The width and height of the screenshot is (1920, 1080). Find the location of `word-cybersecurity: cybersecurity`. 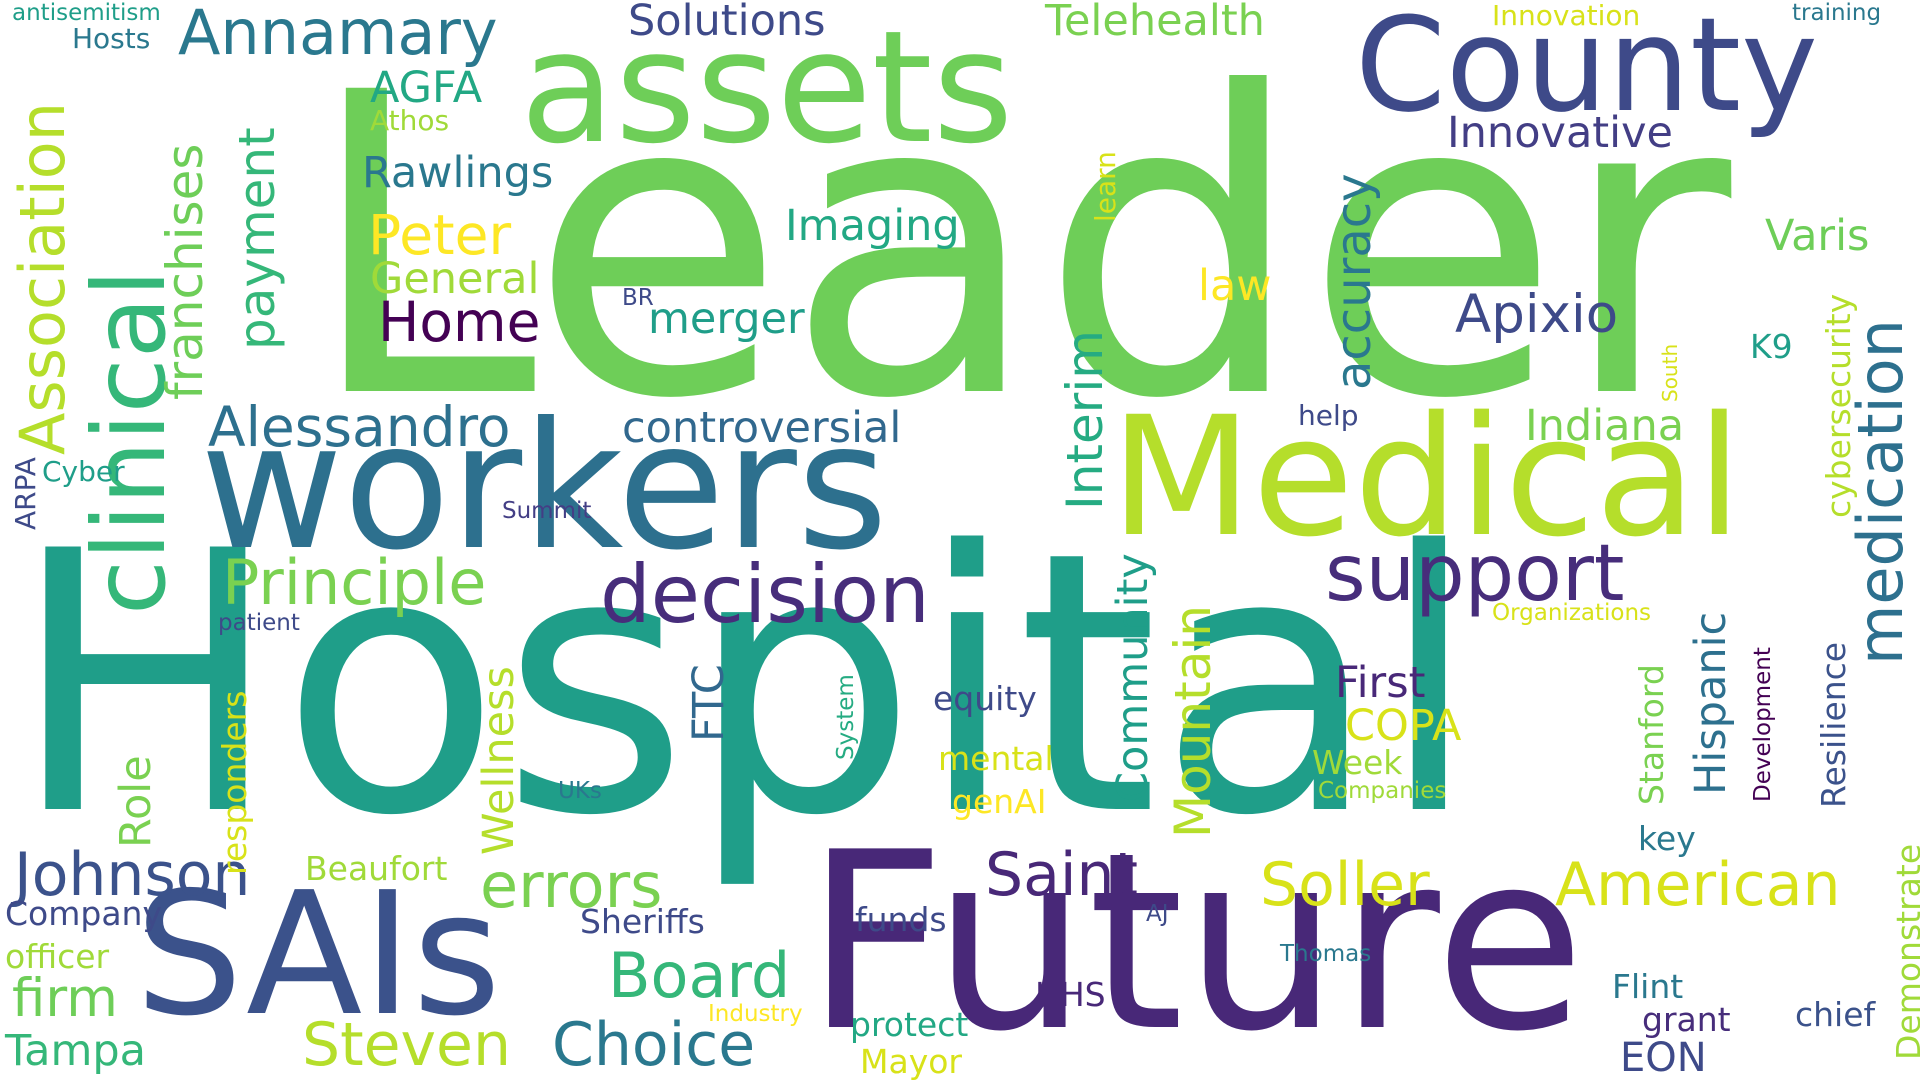

word-cybersecurity: cybersecurity is located at coordinates (1838, 405).